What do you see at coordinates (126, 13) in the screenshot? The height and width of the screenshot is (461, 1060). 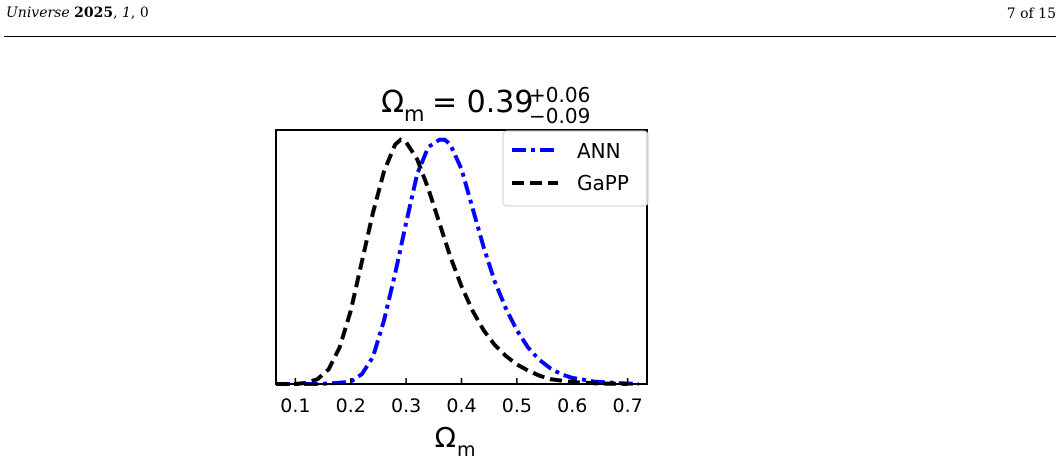 I see `journal-volume: 1` at bounding box center [126, 13].